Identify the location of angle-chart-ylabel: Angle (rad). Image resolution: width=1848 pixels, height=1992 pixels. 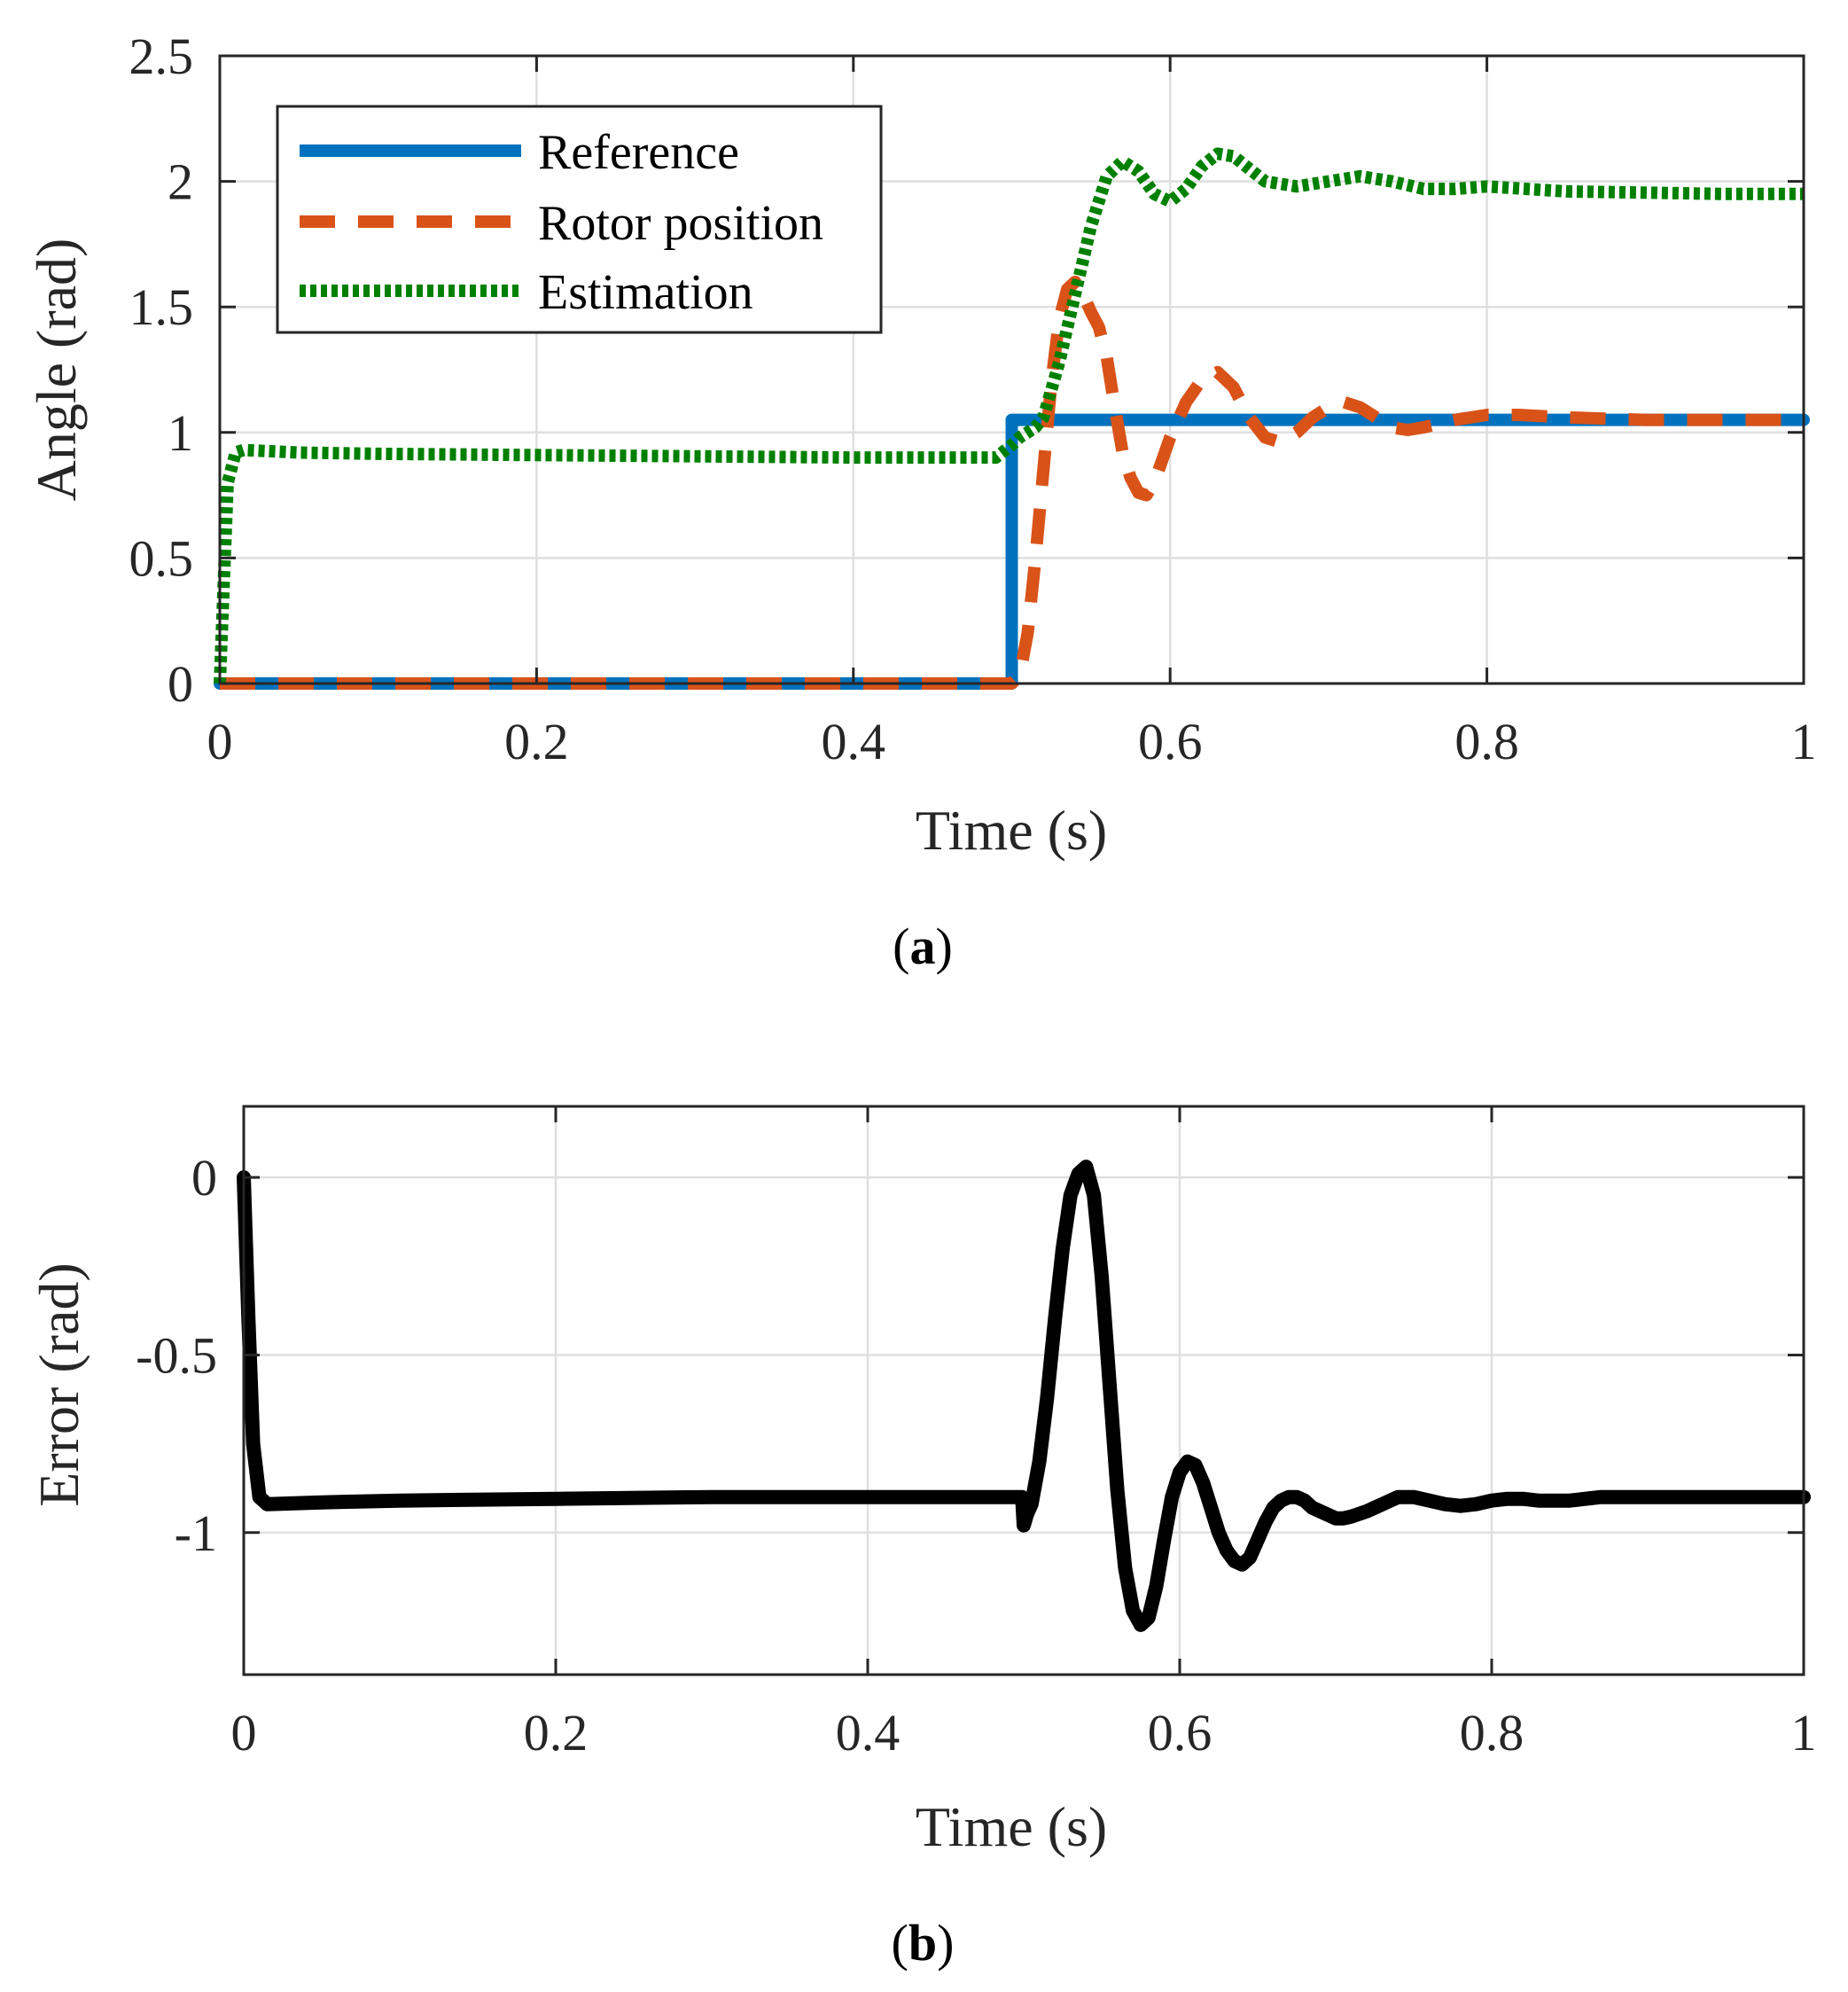
(56, 370).